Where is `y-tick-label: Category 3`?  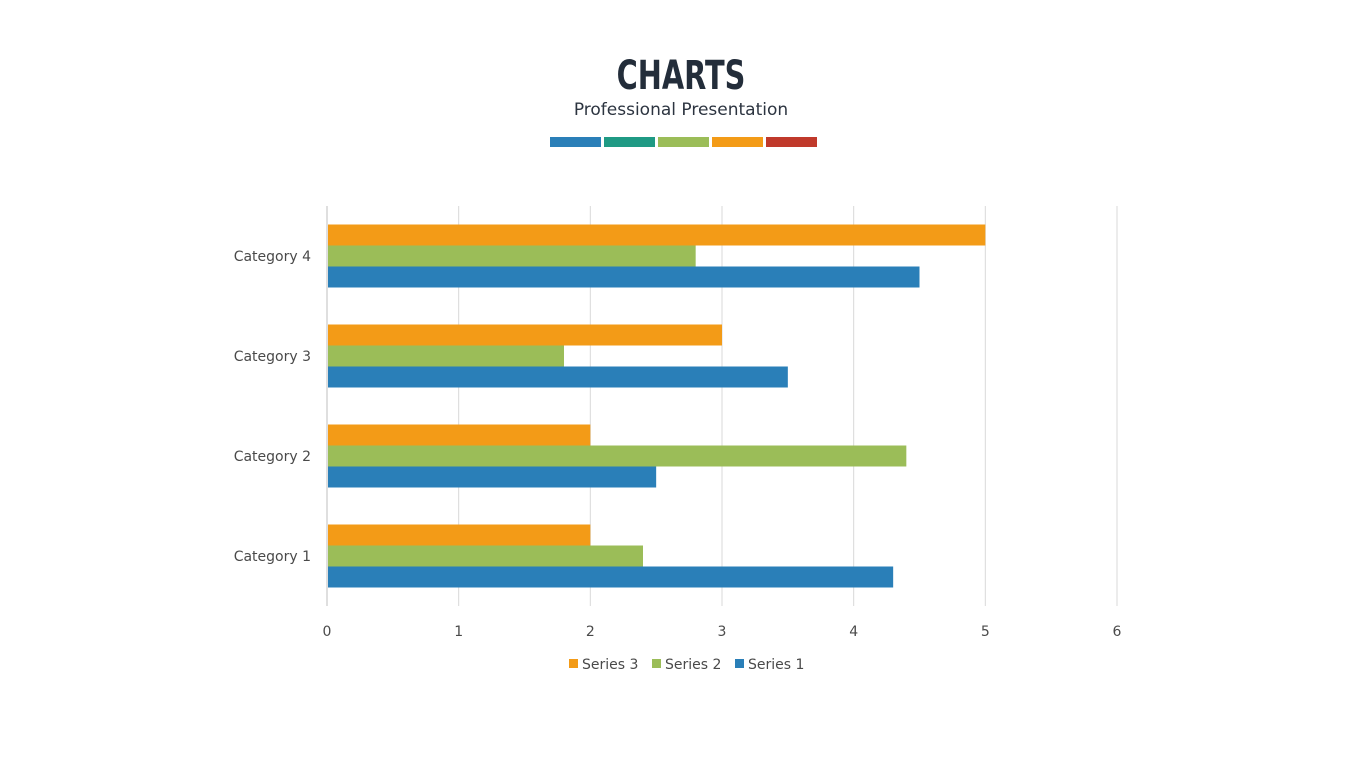
y-tick-label: Category 3 is located at coordinates (272, 357).